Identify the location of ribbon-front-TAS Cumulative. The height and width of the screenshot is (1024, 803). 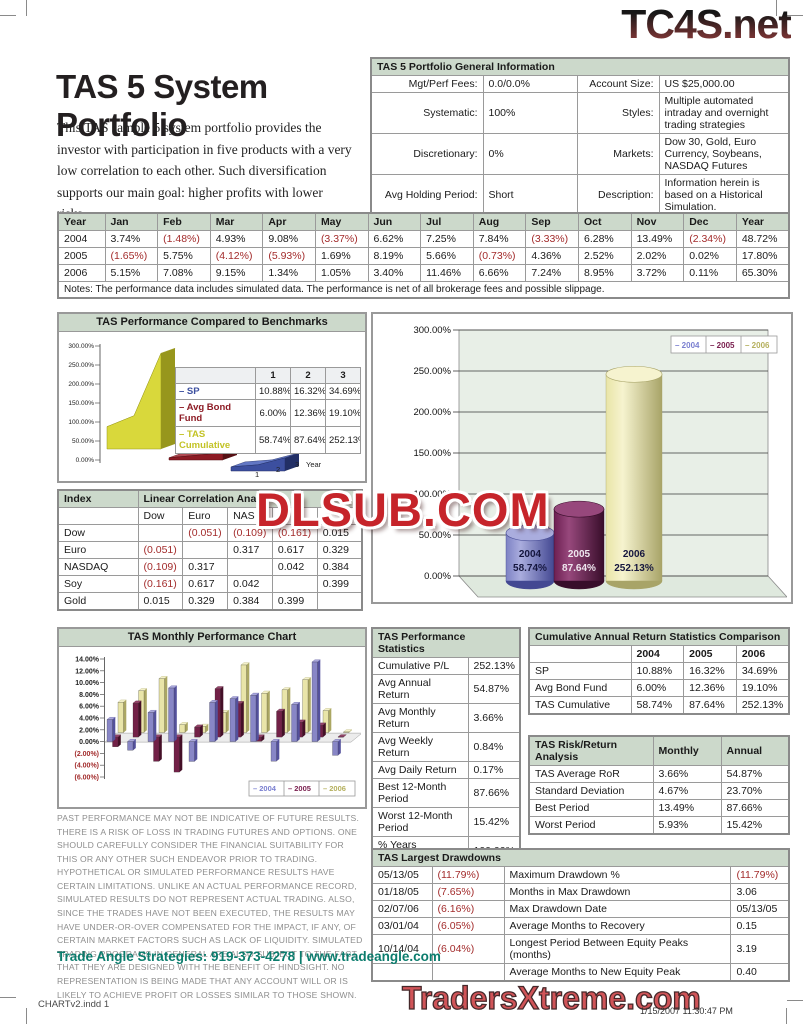
(134, 401).